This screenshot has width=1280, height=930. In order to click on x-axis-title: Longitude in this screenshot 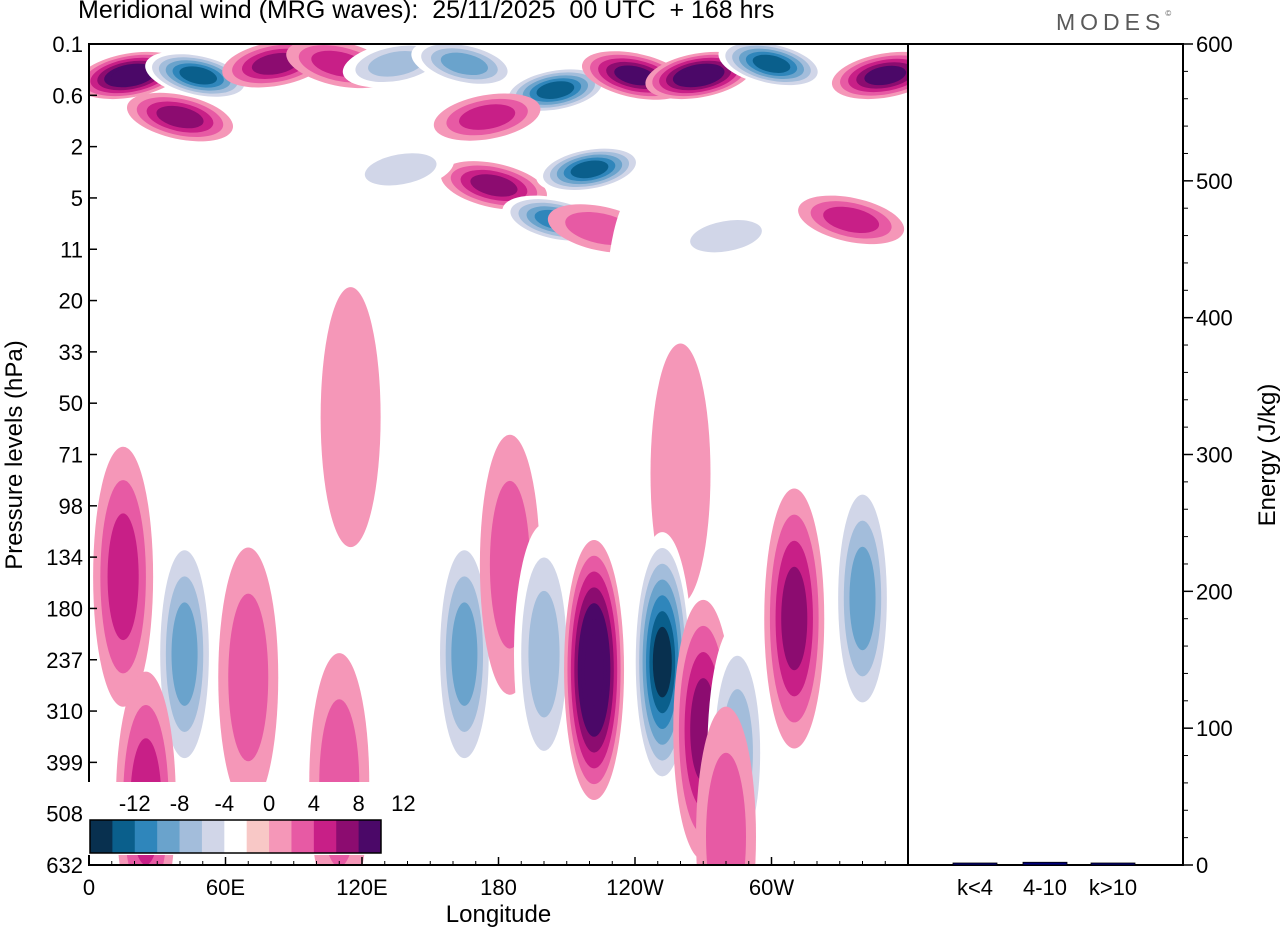, I will do `click(498, 914)`.